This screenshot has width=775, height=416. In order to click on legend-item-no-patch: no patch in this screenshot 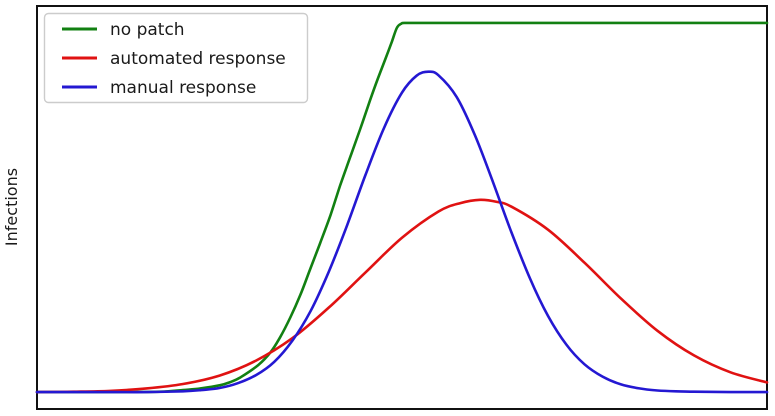, I will do `click(123, 30)`.